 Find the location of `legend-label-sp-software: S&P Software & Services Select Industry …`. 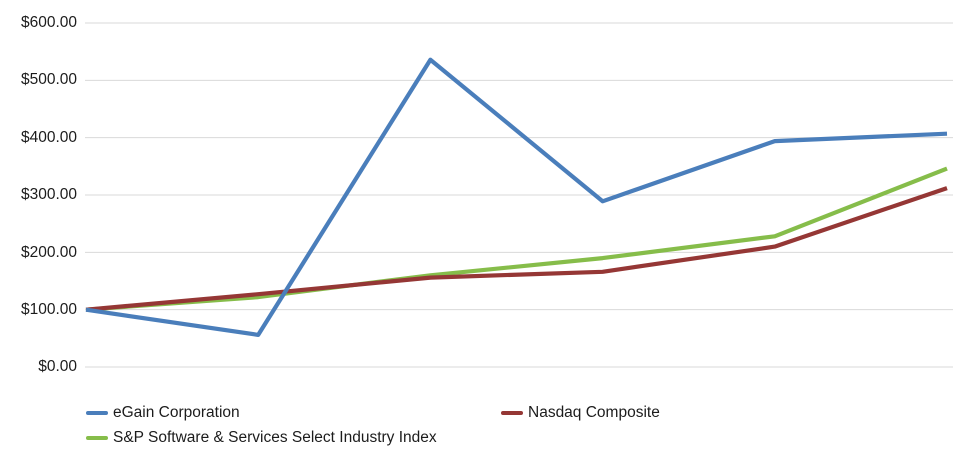

legend-label-sp-software: S&P Software & Services Select Industry … is located at coordinates (275, 437).